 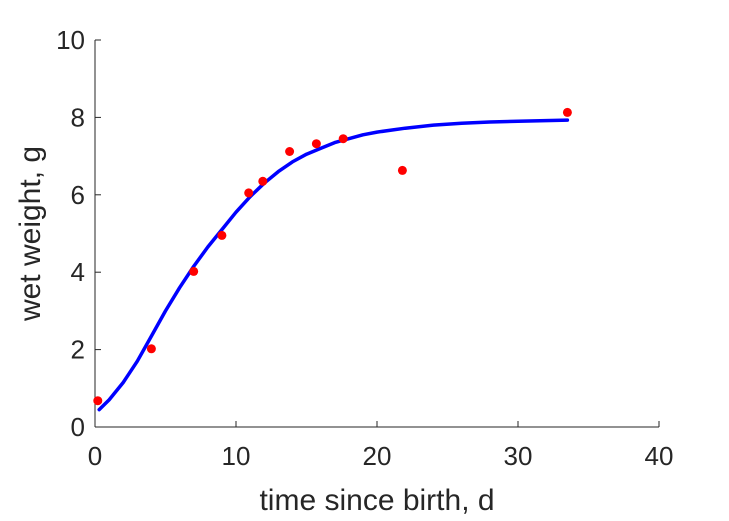 What do you see at coordinates (78, 350) in the screenshot?
I see `y-tick-label: 2` at bounding box center [78, 350].